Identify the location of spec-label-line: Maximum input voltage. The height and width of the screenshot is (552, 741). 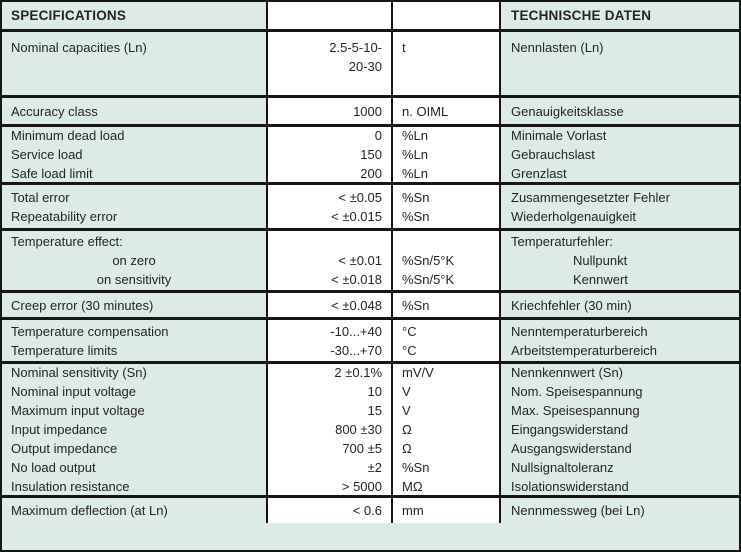
(78, 410).